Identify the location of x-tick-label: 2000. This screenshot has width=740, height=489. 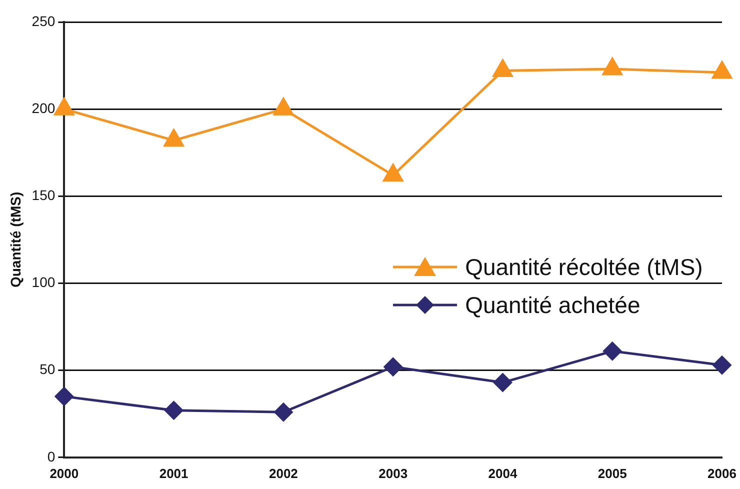
(64, 473).